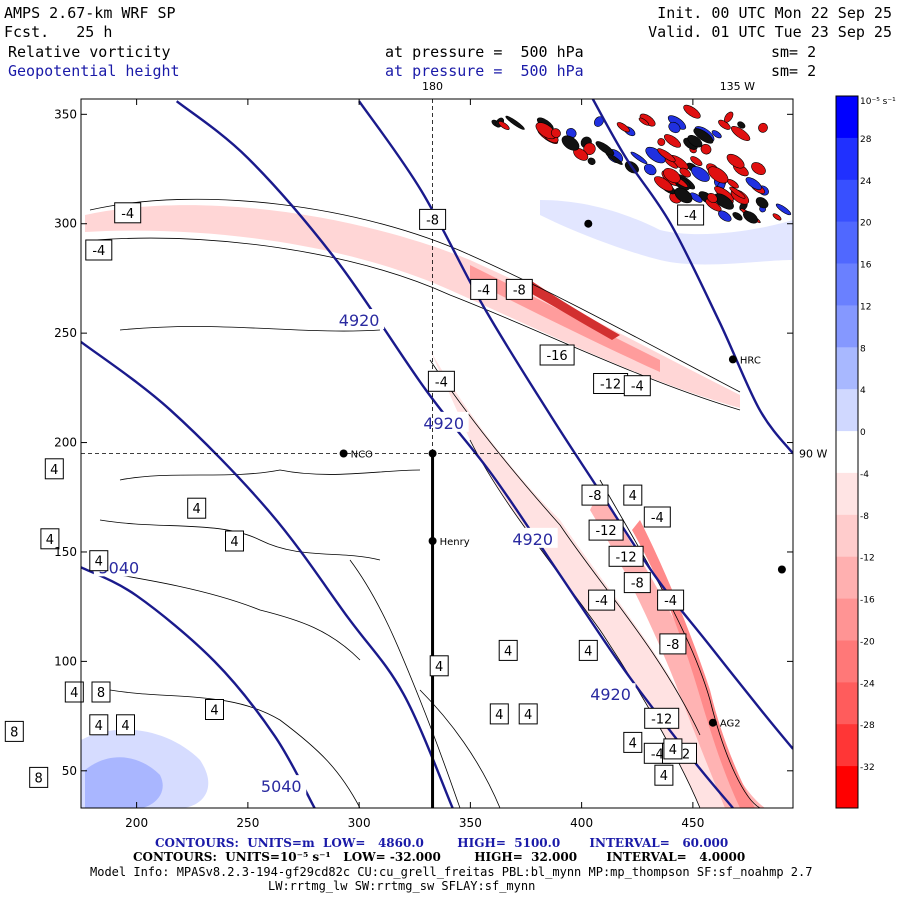 This screenshot has width=900, height=900. I want to click on vorticity-label: 8, so click(14, 732).